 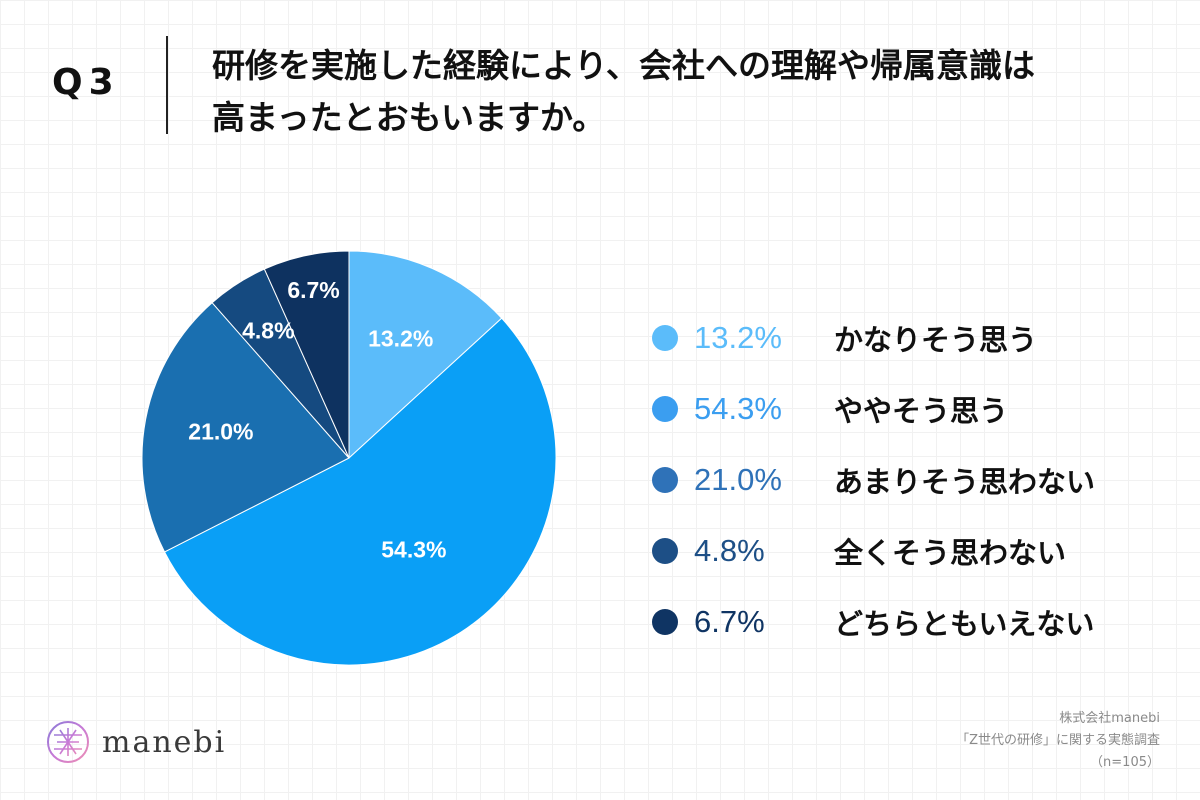 I want to click on pie-slice-label: 21.0%, so click(x=220, y=432).